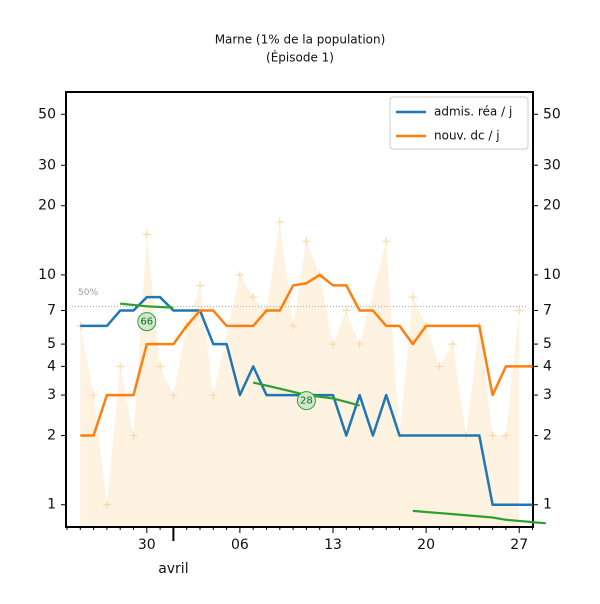  I want to click on x-tick-label: 13, so click(333, 545).